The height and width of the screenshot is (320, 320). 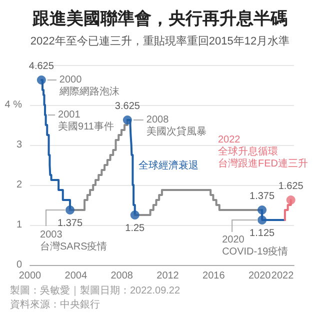 I want to click on x-tick-label: 2008, so click(x=122, y=276).